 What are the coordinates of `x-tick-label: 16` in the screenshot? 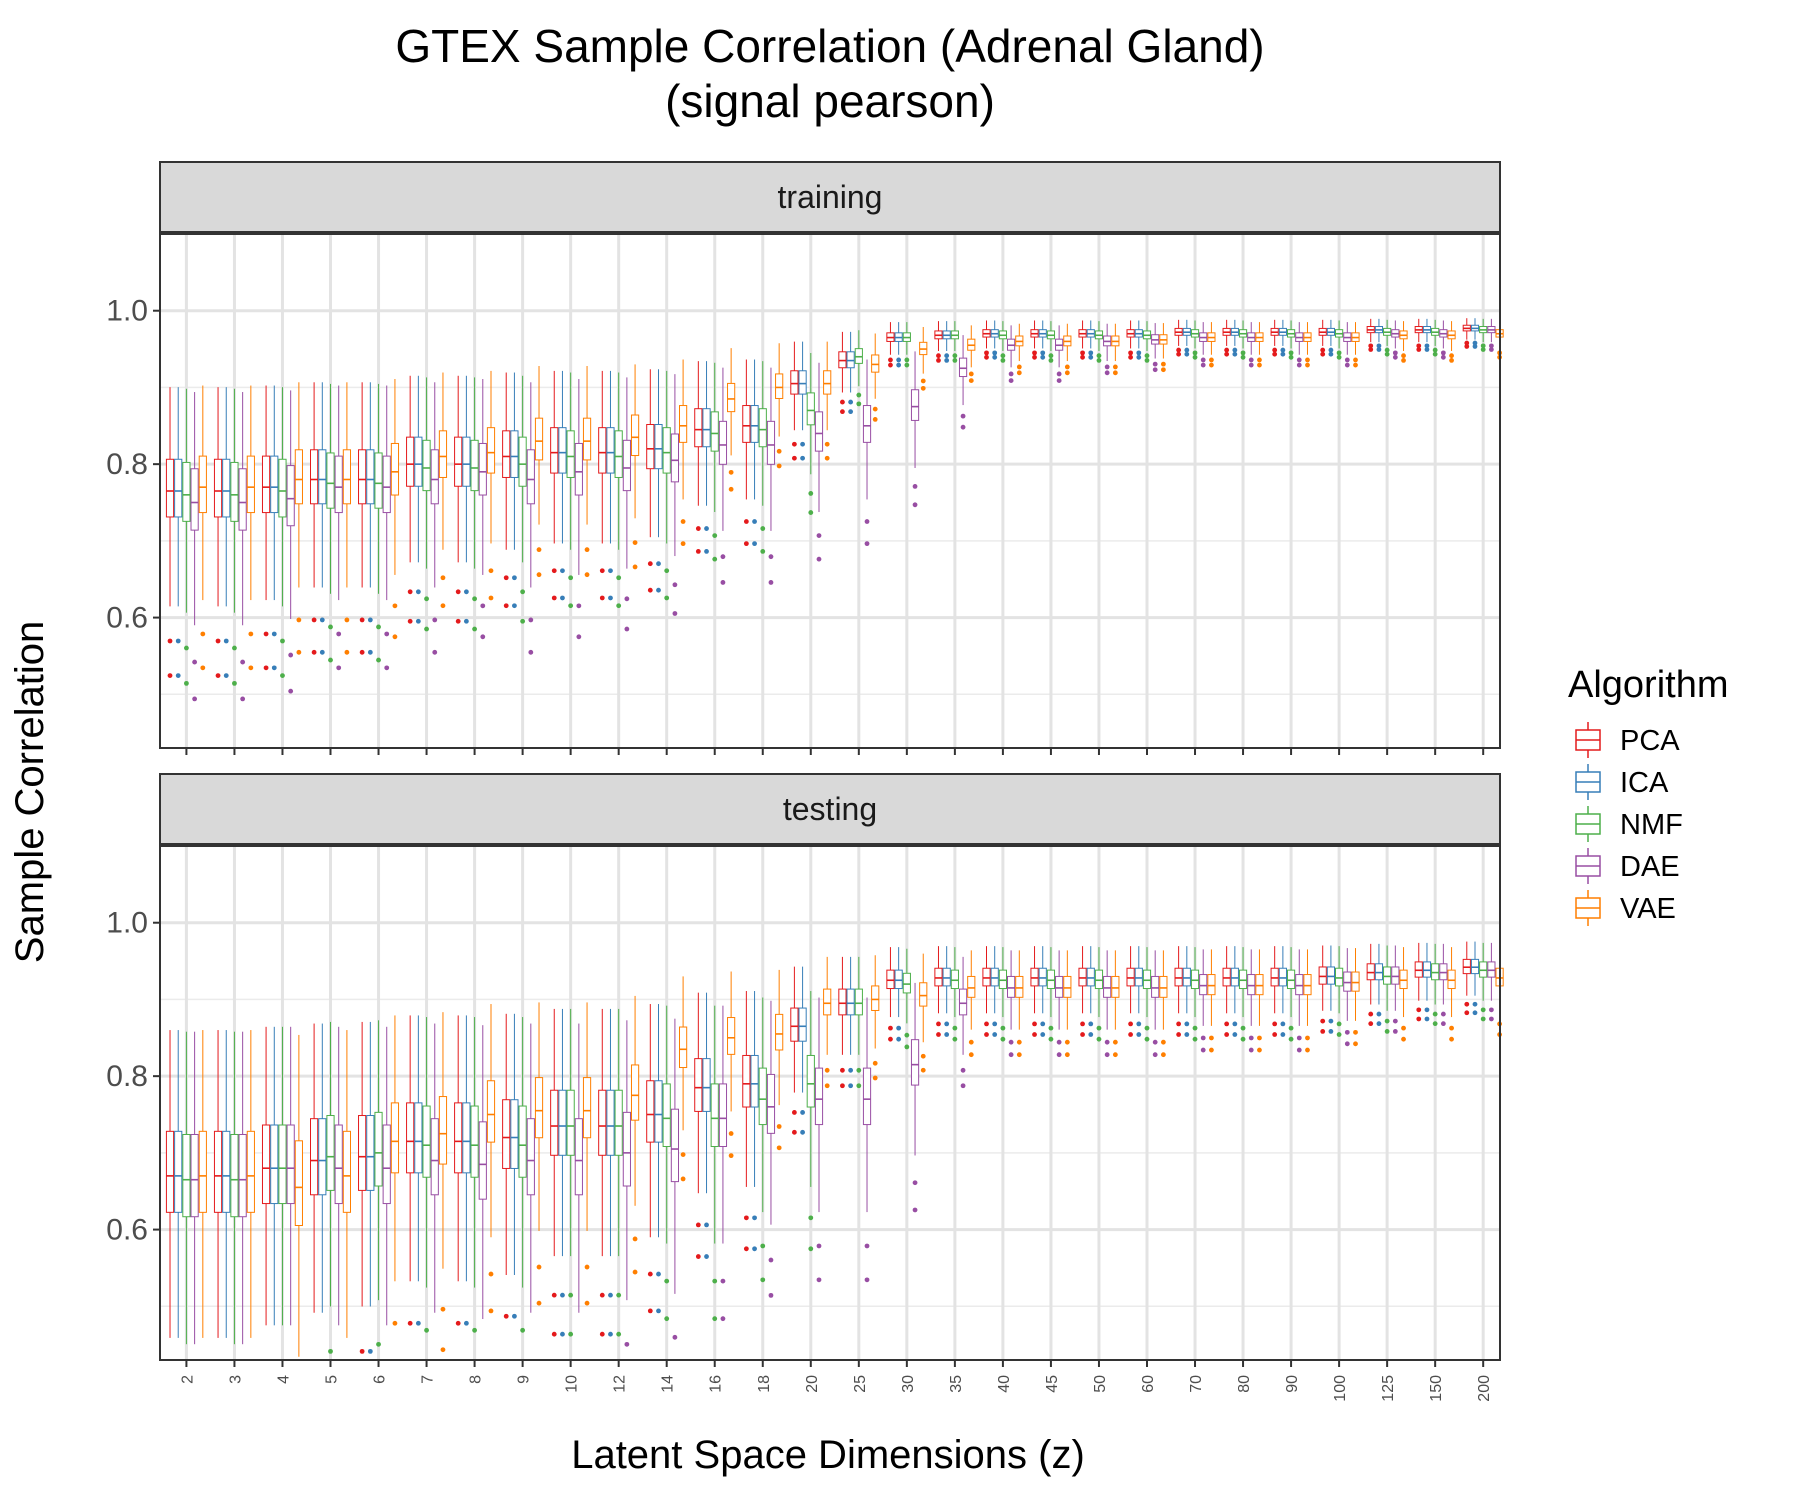 It's located at (716, 1384).